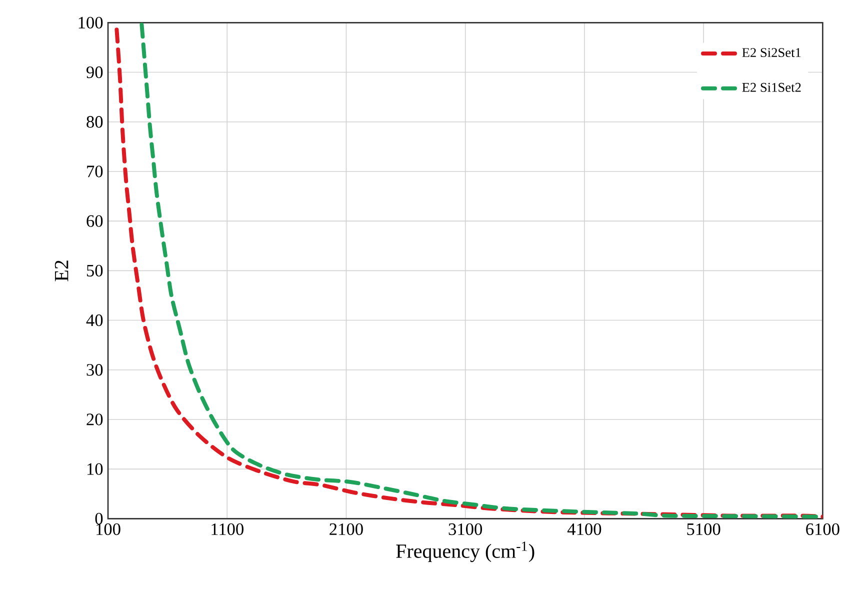 This screenshot has height=608, width=856. Describe the element at coordinates (95, 172) in the screenshot. I see `y-tick-label: 70` at that location.